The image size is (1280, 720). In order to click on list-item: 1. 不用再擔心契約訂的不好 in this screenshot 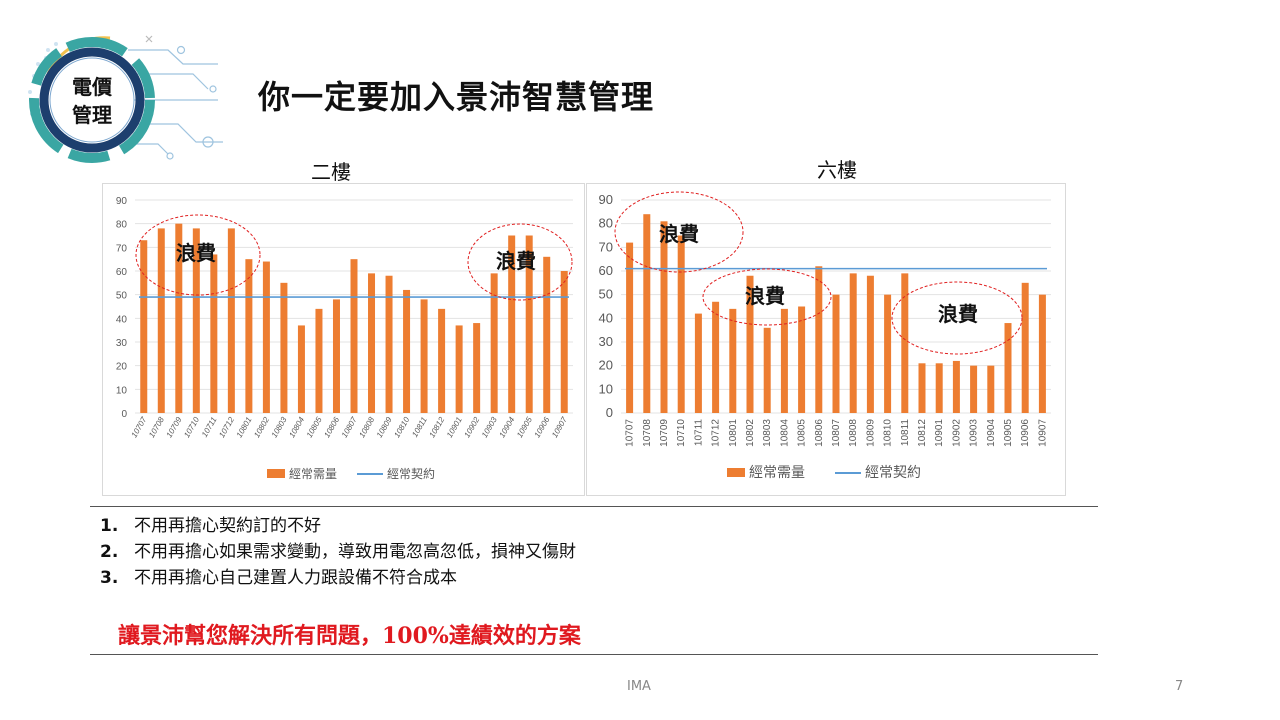, I will do `click(338, 526)`.